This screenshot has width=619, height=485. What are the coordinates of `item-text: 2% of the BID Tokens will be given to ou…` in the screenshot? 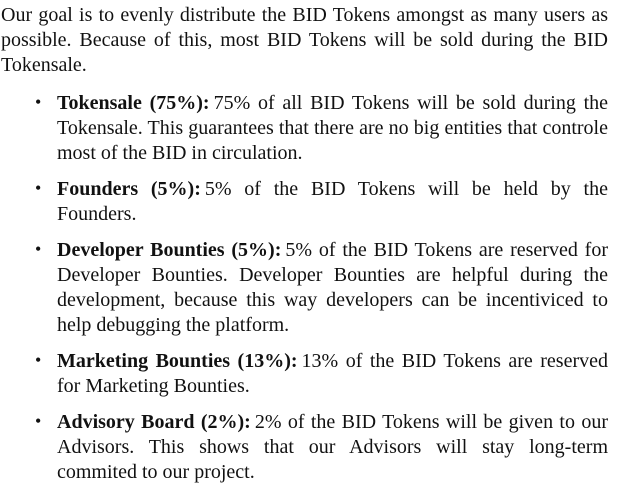 It's located at (332, 447).